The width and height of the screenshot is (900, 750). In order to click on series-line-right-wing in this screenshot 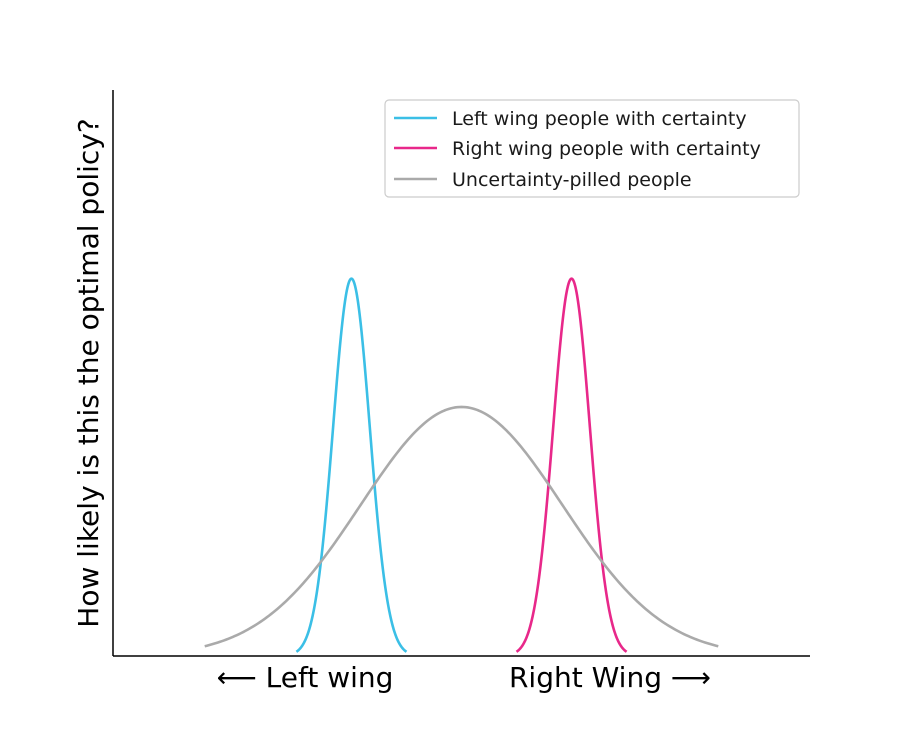, I will do `click(571, 465)`.